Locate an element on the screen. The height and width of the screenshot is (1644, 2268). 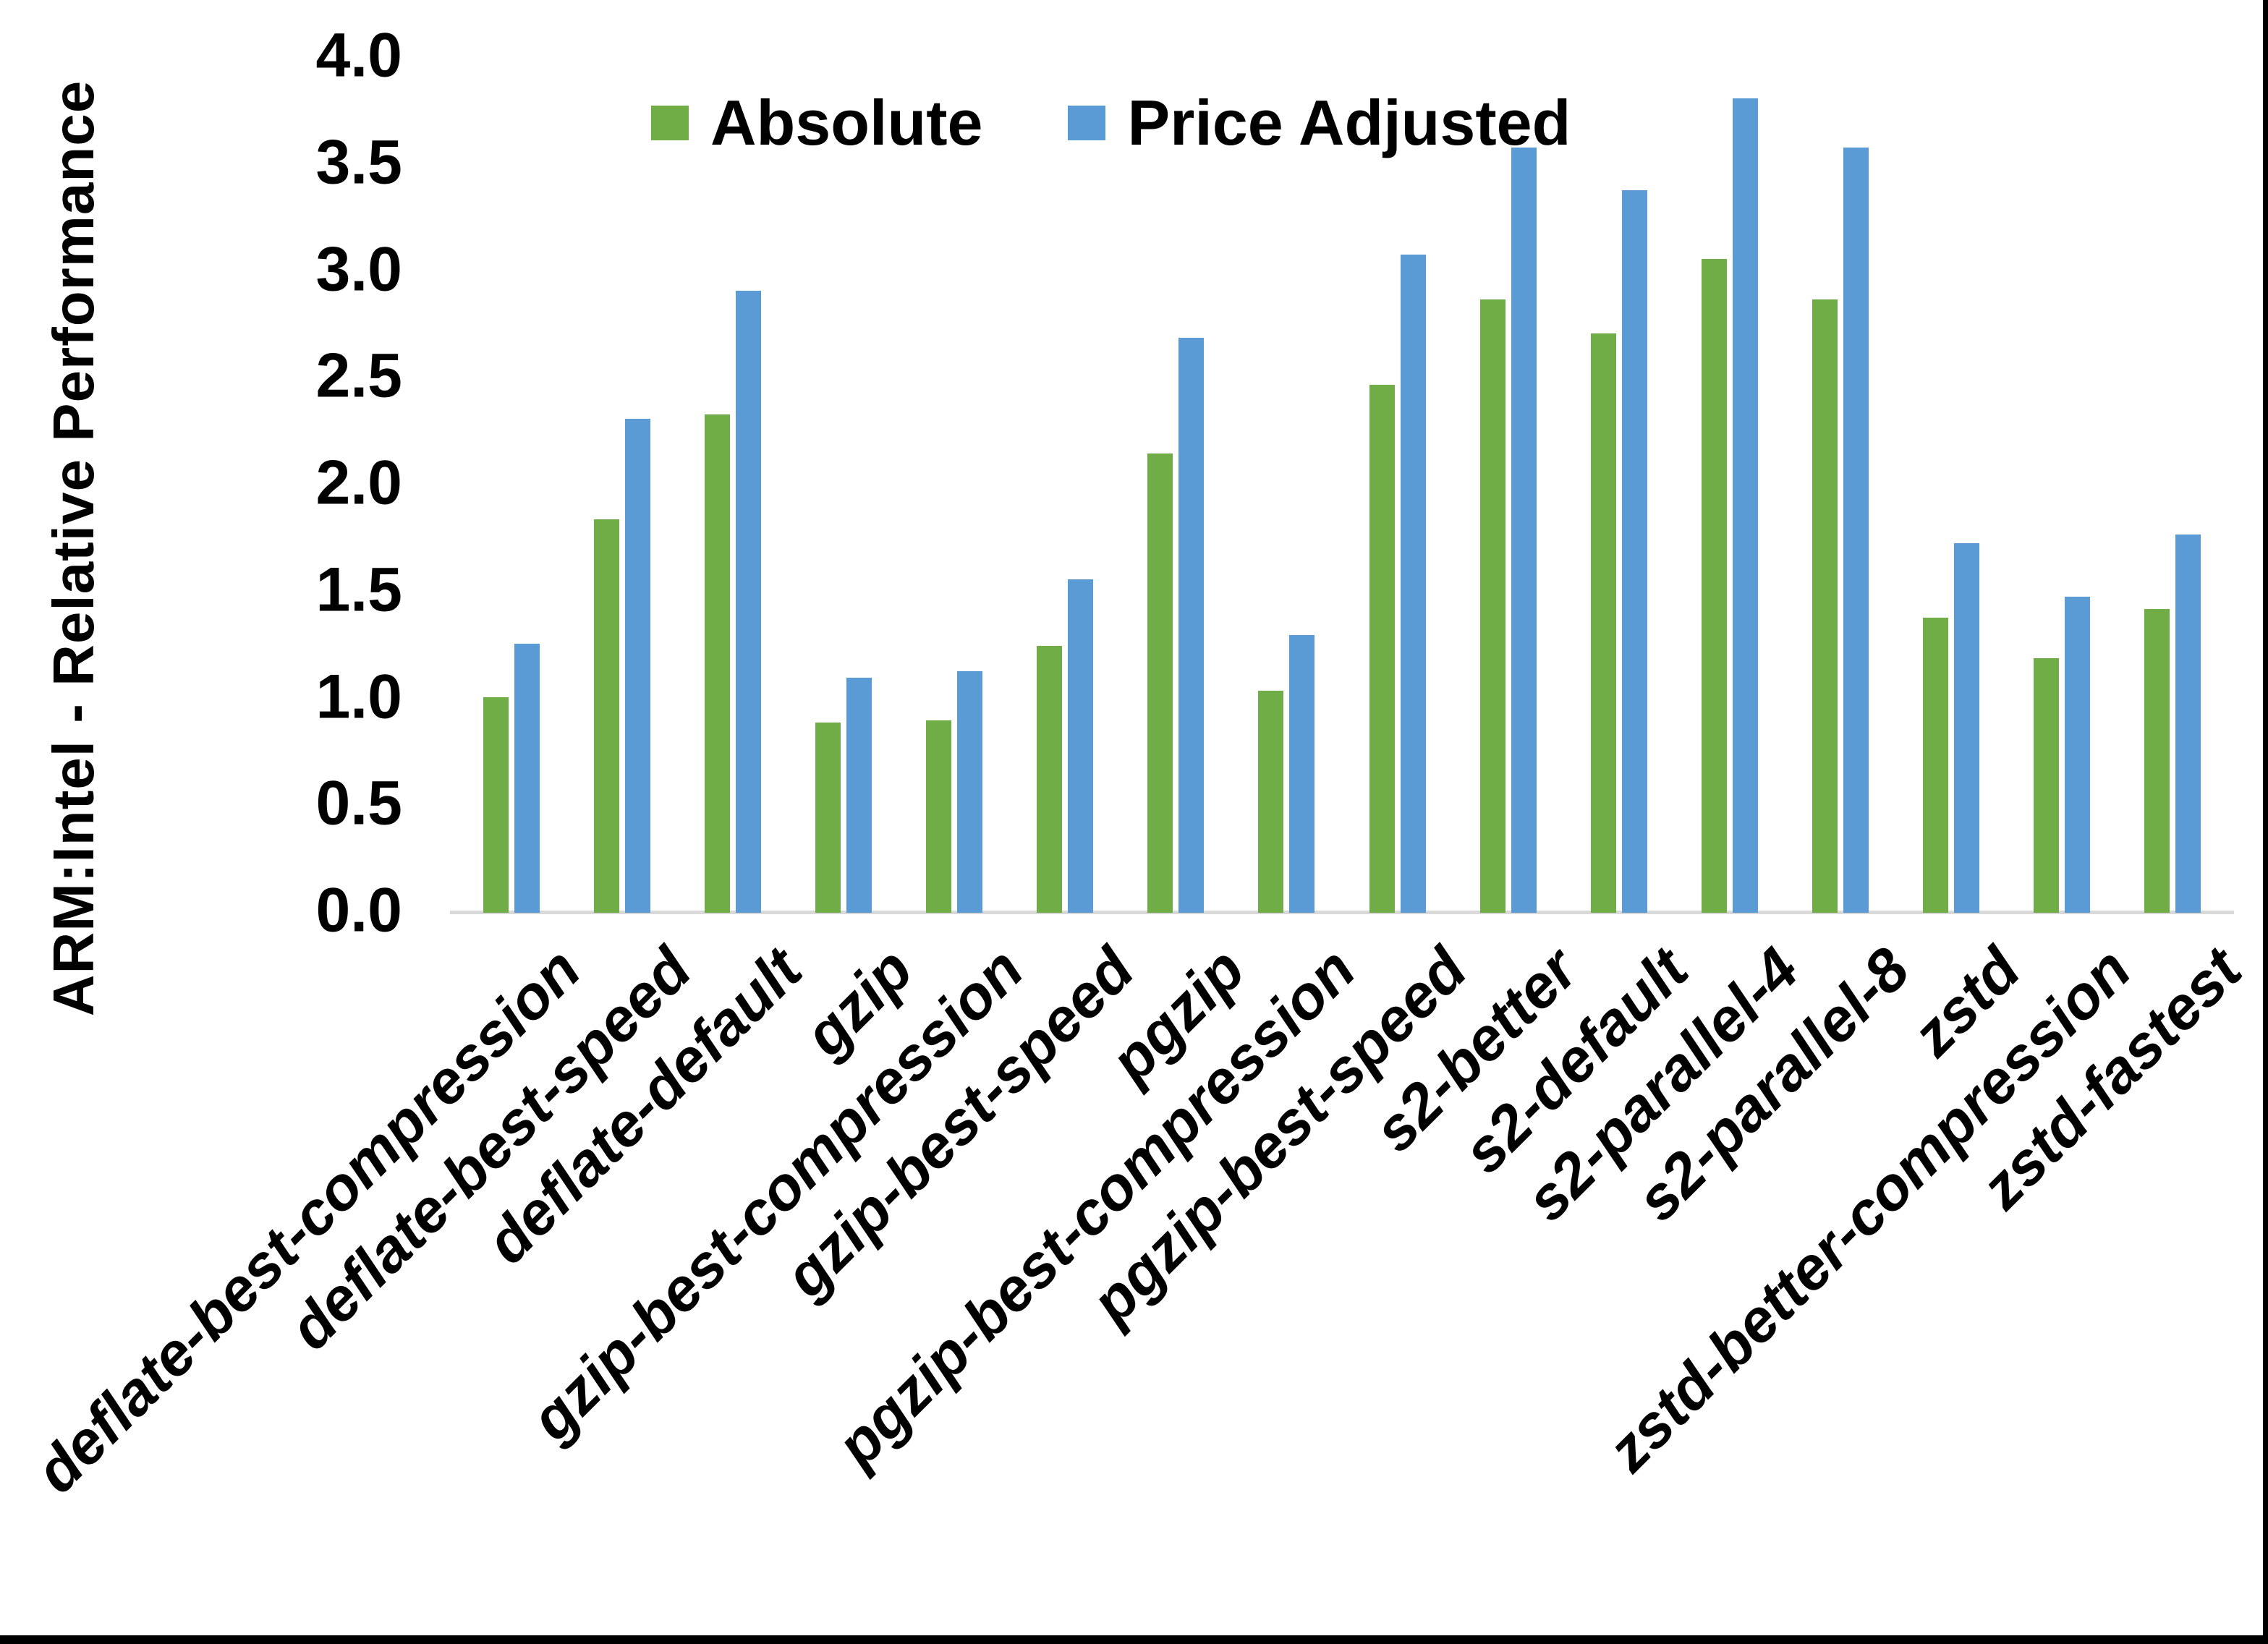
legend: Absolute Price Adjusted is located at coordinates (1153, 123).